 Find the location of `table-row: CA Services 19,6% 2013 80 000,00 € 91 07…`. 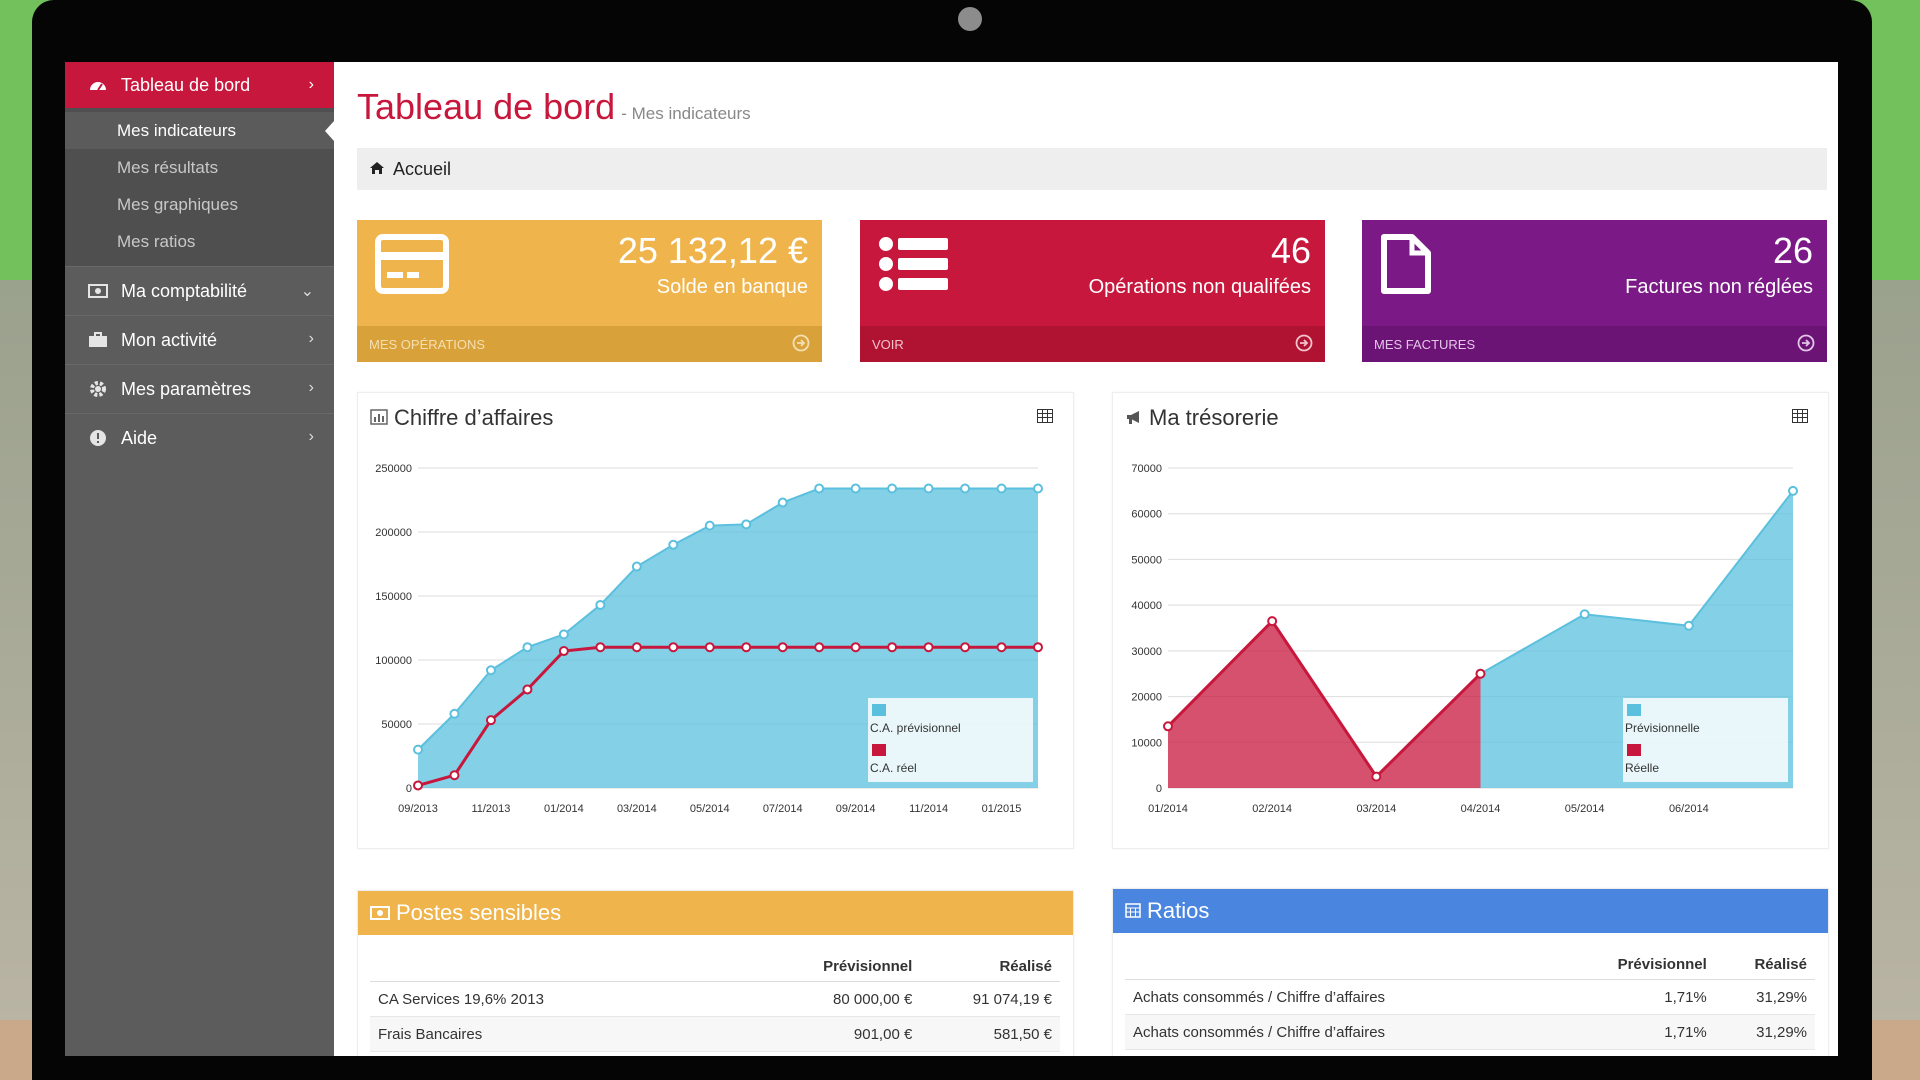

table-row: CA Services 19,6% 2013 80 000,00 € 91 07… is located at coordinates (715, 999).